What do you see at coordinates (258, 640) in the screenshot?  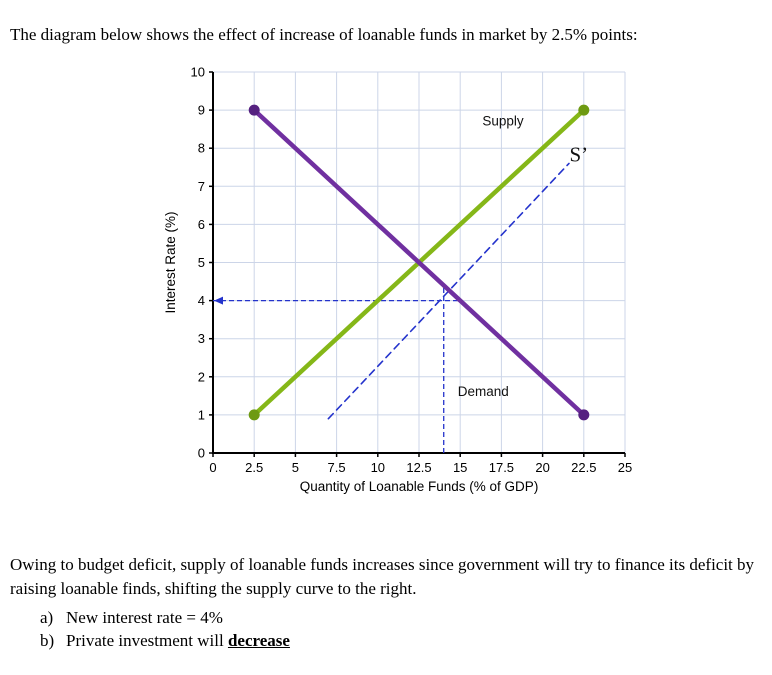 I see `answer-b-emphasis: decrease` at bounding box center [258, 640].